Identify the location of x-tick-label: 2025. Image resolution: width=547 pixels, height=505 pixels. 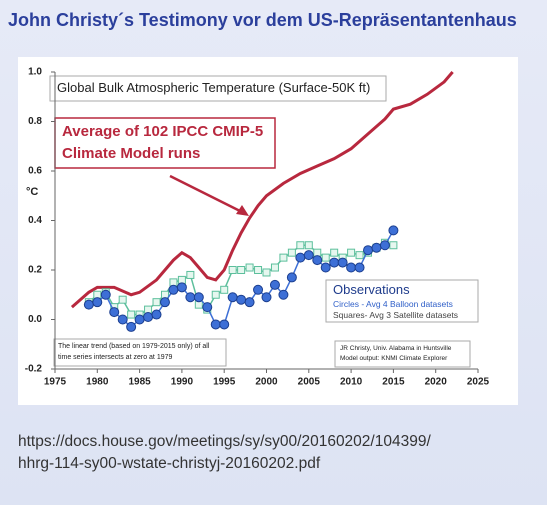
(478, 382).